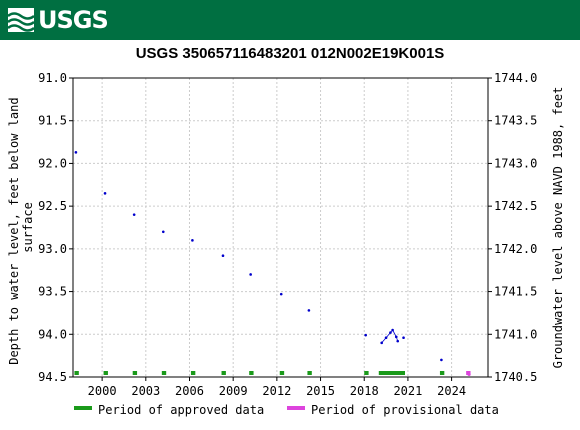 This screenshot has height=430, width=580. I want to click on approved-periods, so click(259, 373).